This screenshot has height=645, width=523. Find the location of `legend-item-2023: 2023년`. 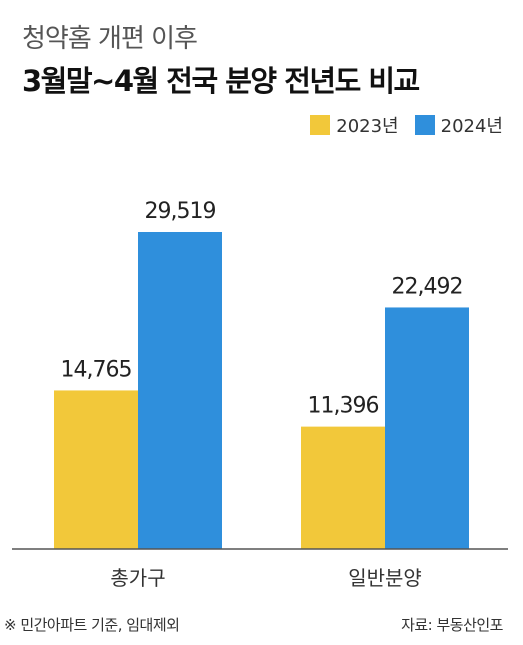

legend-item-2023: 2023년 is located at coordinates (354, 125).